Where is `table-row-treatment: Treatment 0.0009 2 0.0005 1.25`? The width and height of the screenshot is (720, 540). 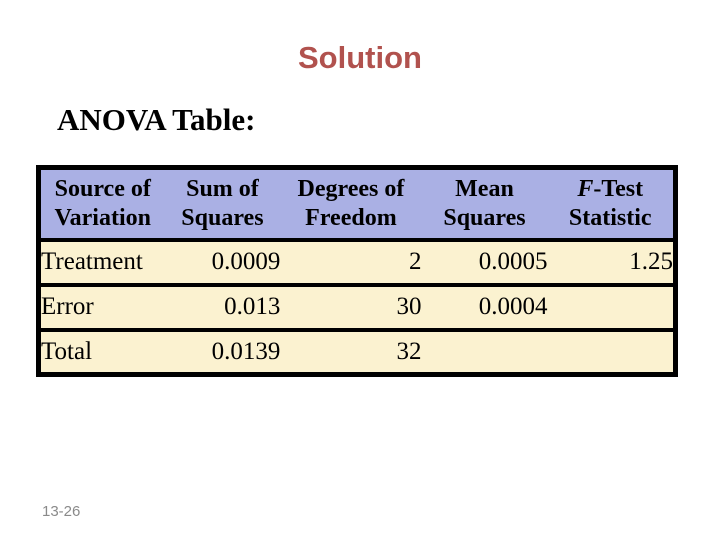
table-row-treatment: Treatment 0.0009 2 0.0005 1.25 is located at coordinates (357, 263).